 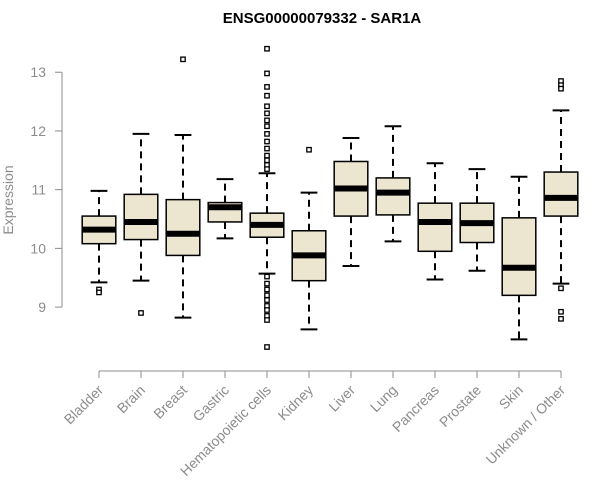 I want to click on x-tick-label: Skin, so click(x=511, y=397).